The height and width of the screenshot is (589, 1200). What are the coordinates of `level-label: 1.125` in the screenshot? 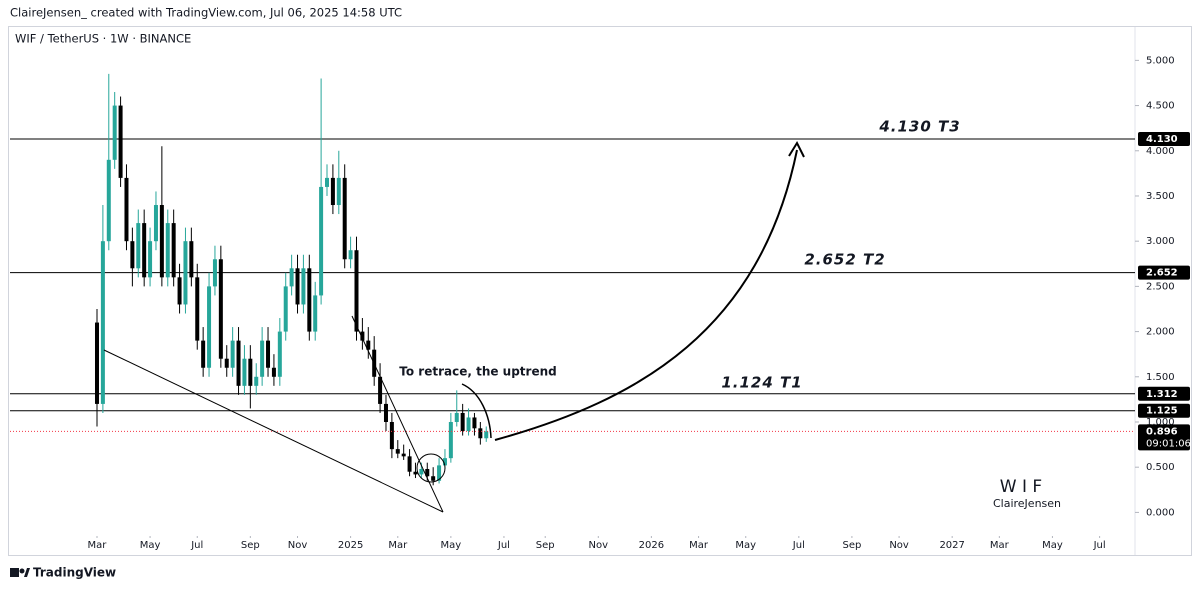 It's located at (1162, 411).